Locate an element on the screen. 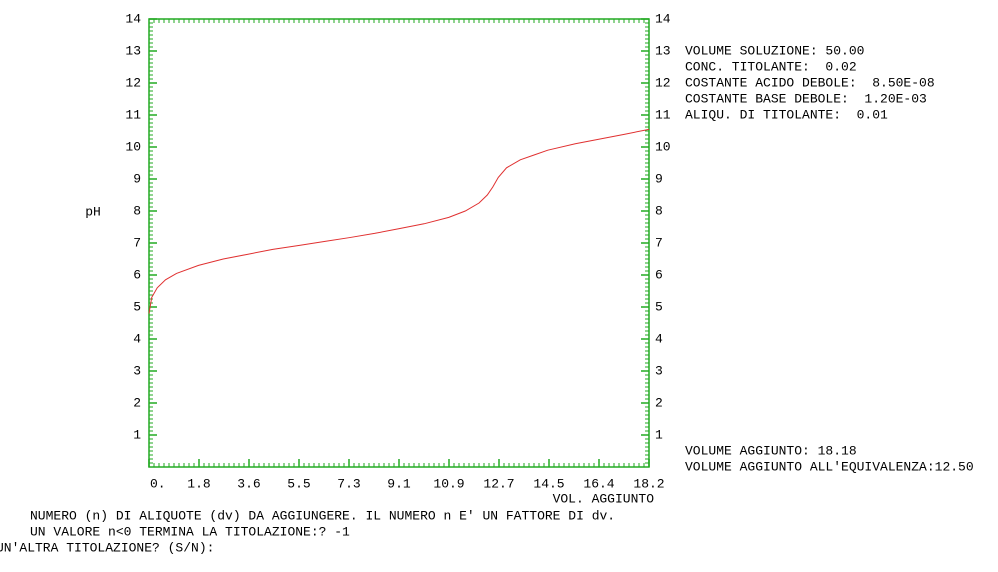 The height and width of the screenshot is (572, 998). y2-tick-label: 1 is located at coordinates (659, 434).